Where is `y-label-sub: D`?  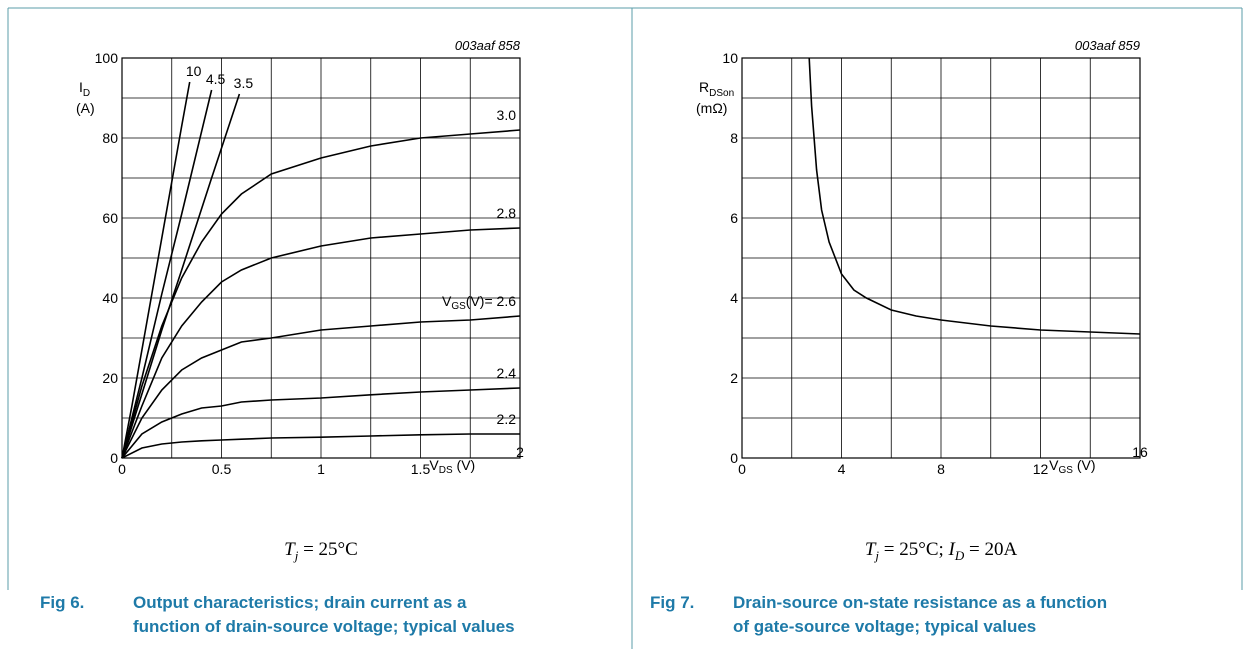
y-label-sub: D is located at coordinates (86, 93).